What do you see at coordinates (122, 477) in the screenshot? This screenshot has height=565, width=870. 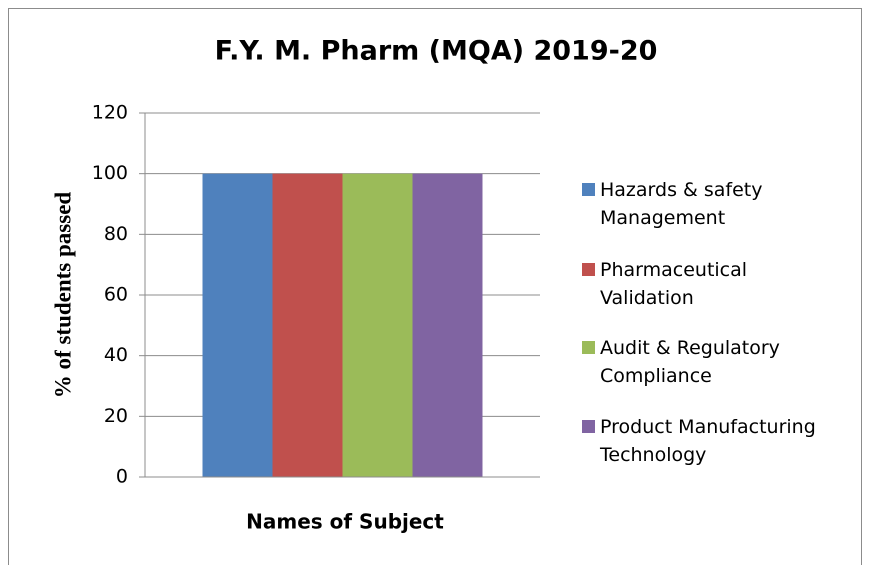 I see `y-tick-label: 0` at bounding box center [122, 477].